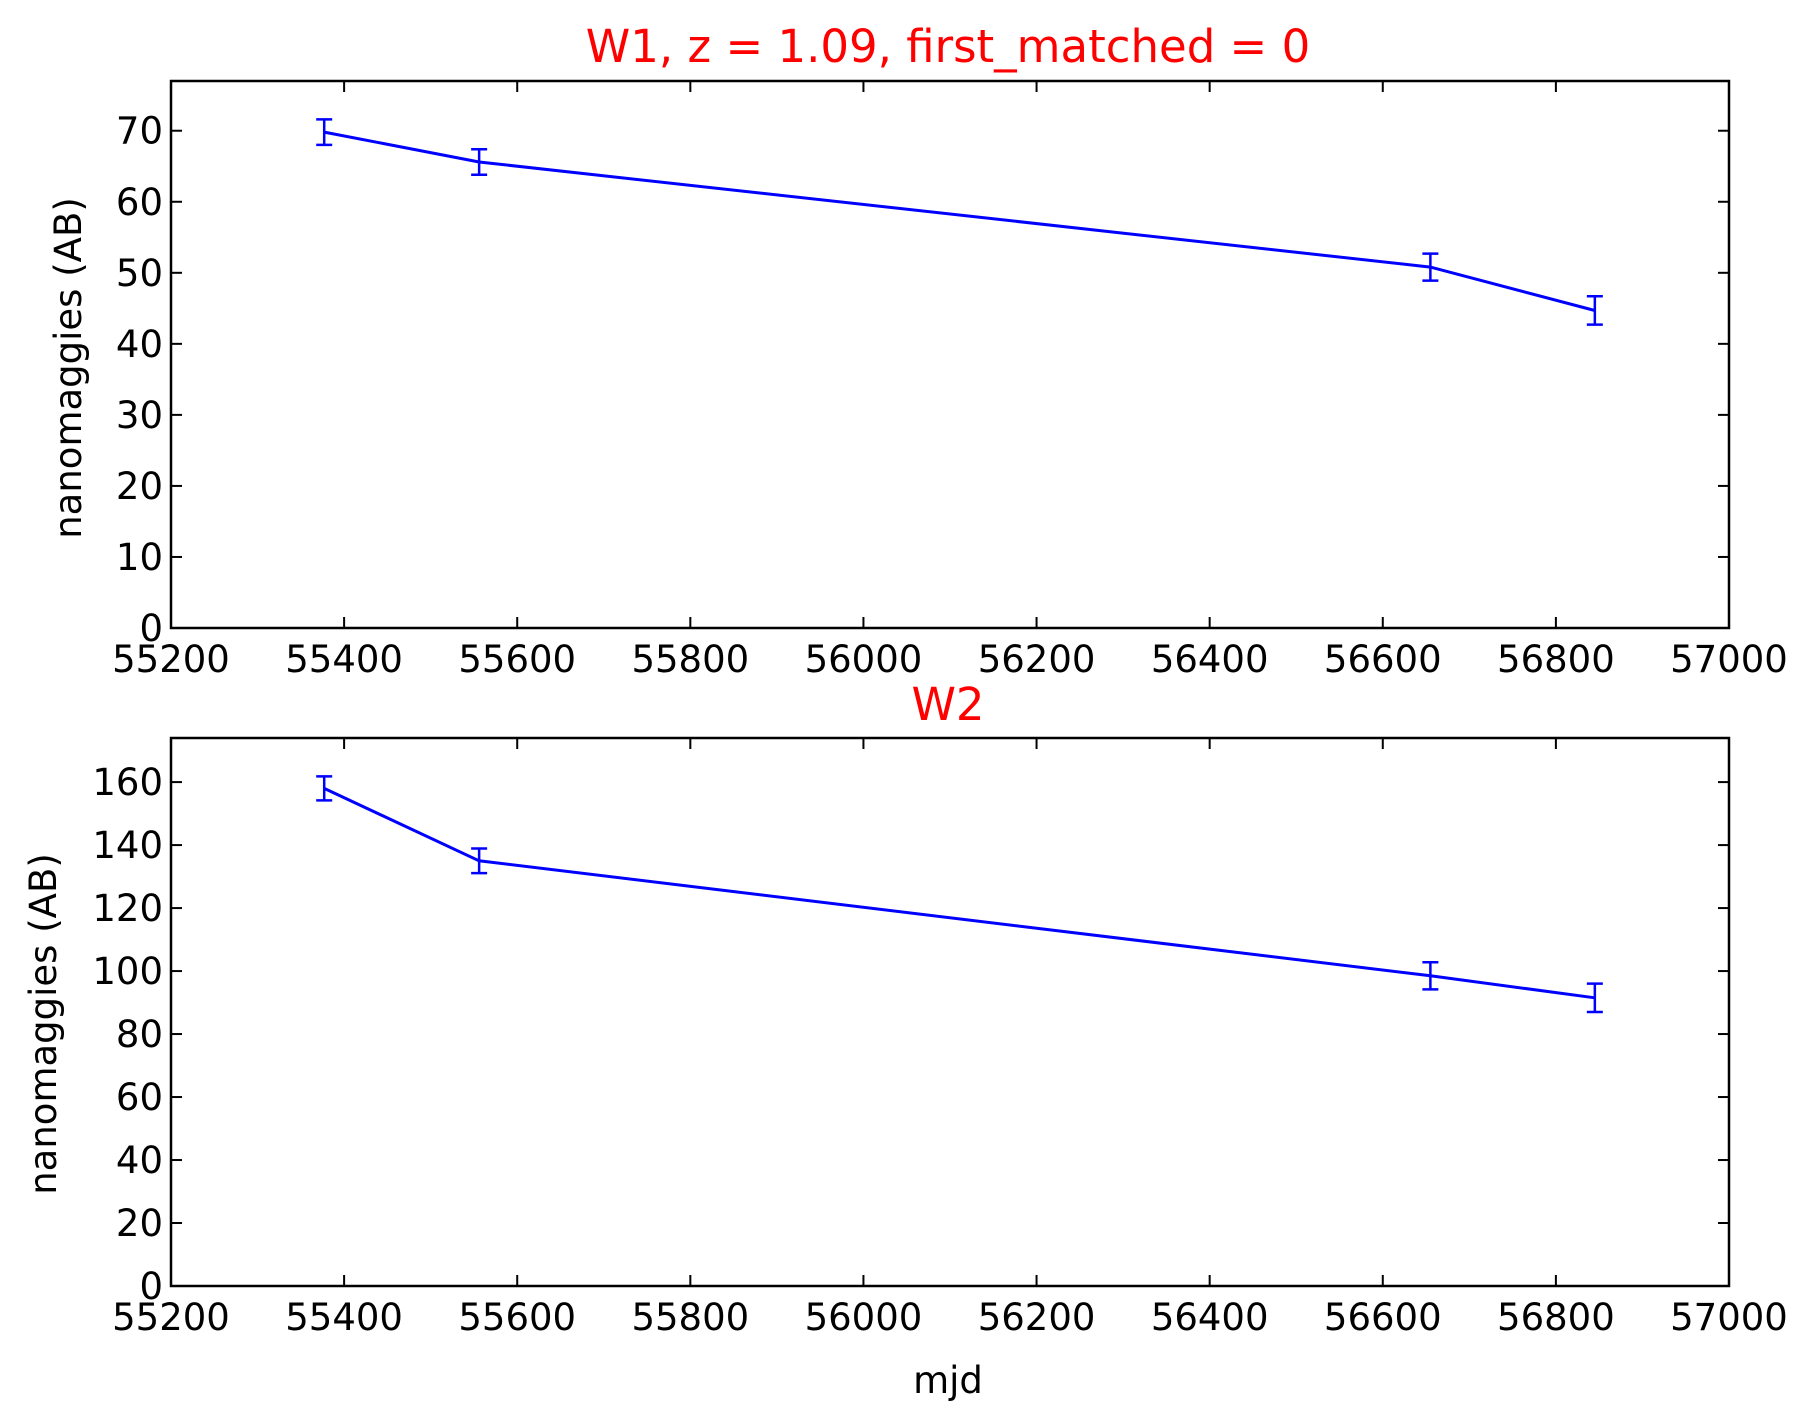  What do you see at coordinates (139, 1097) in the screenshot?
I see `w2-ytick-label: 60` at bounding box center [139, 1097].